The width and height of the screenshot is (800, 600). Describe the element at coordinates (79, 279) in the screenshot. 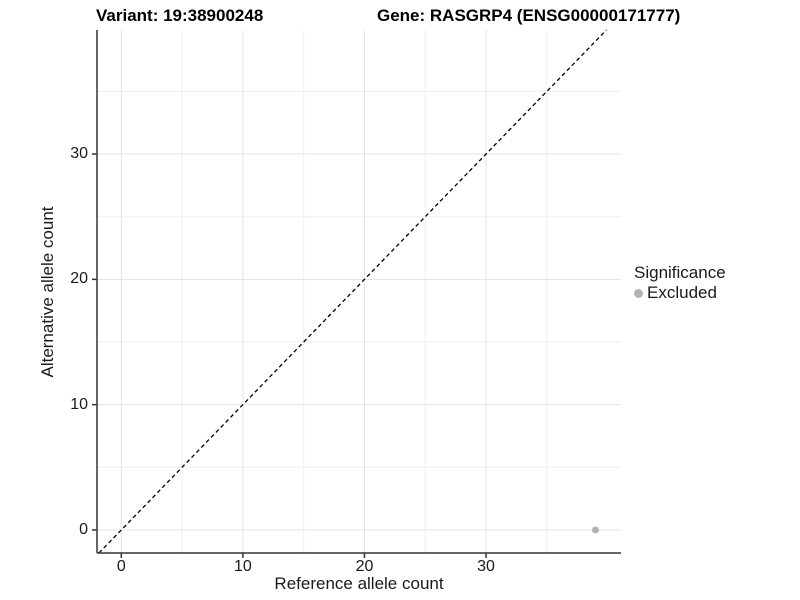

I see `y-tick-label: 20` at that location.